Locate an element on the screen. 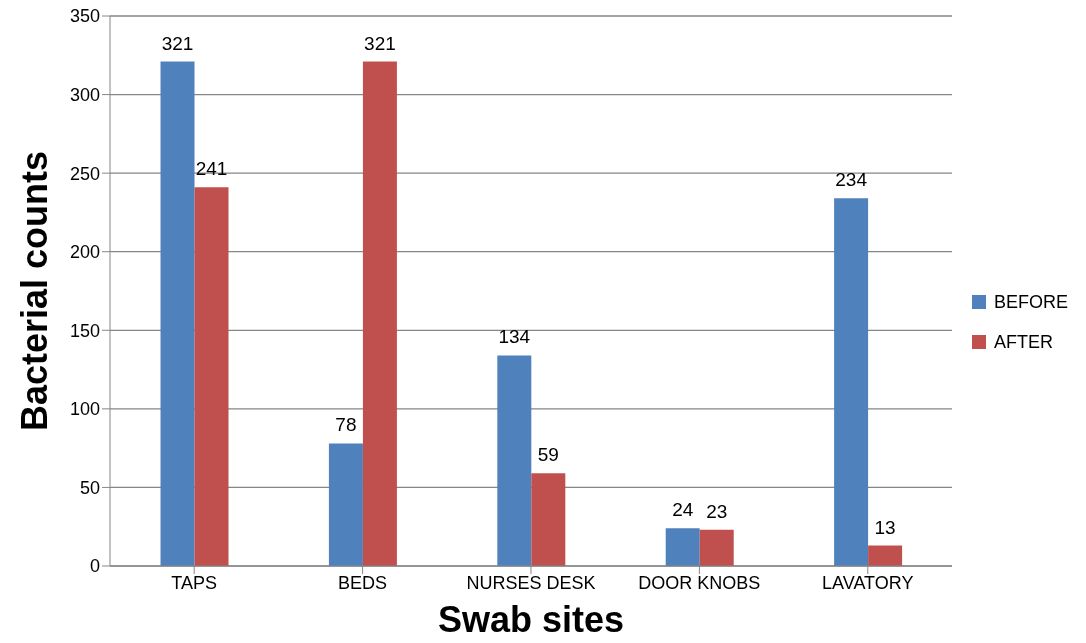 The height and width of the screenshot is (643, 1086). data-label: 234 is located at coordinates (851, 180).